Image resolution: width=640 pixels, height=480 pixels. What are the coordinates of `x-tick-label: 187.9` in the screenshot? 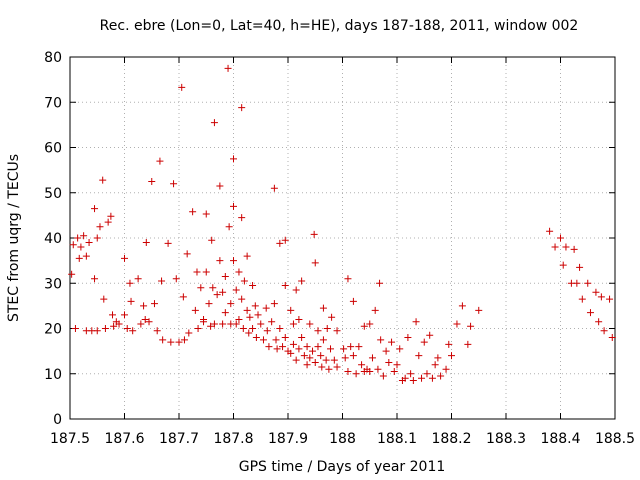 It's located at (288, 439).